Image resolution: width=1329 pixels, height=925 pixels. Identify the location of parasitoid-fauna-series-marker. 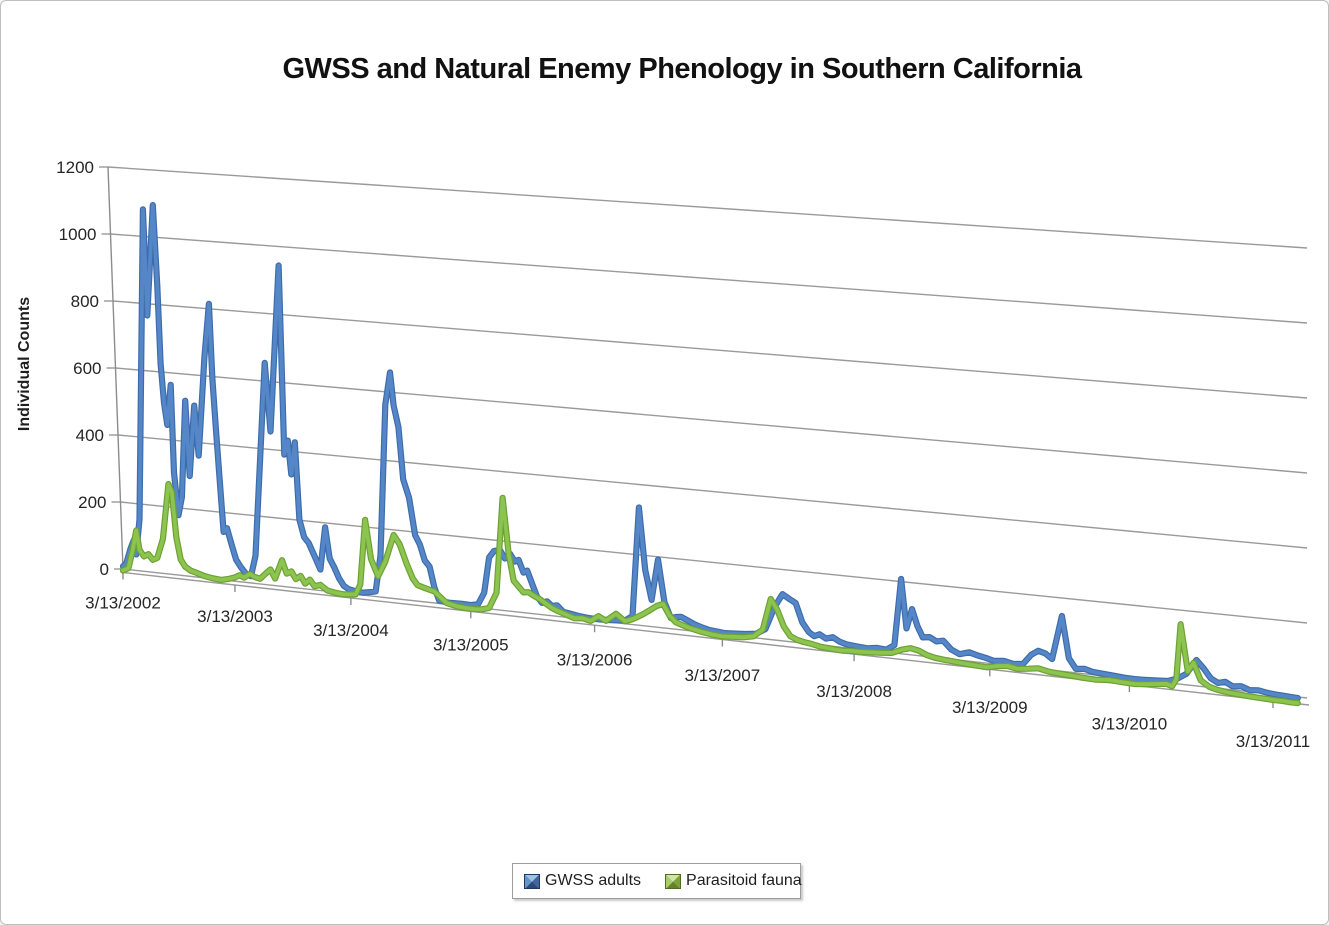
(673, 881).